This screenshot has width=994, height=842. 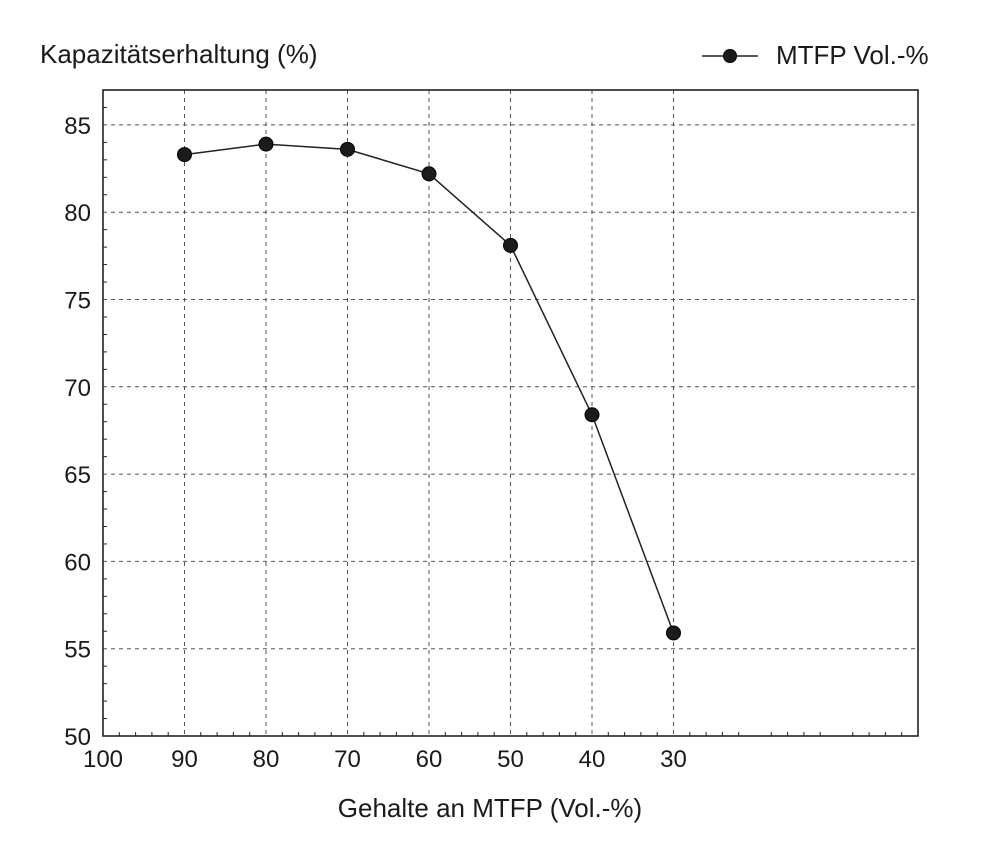 What do you see at coordinates (673, 759) in the screenshot?
I see `x-tick-label-30: 30` at bounding box center [673, 759].